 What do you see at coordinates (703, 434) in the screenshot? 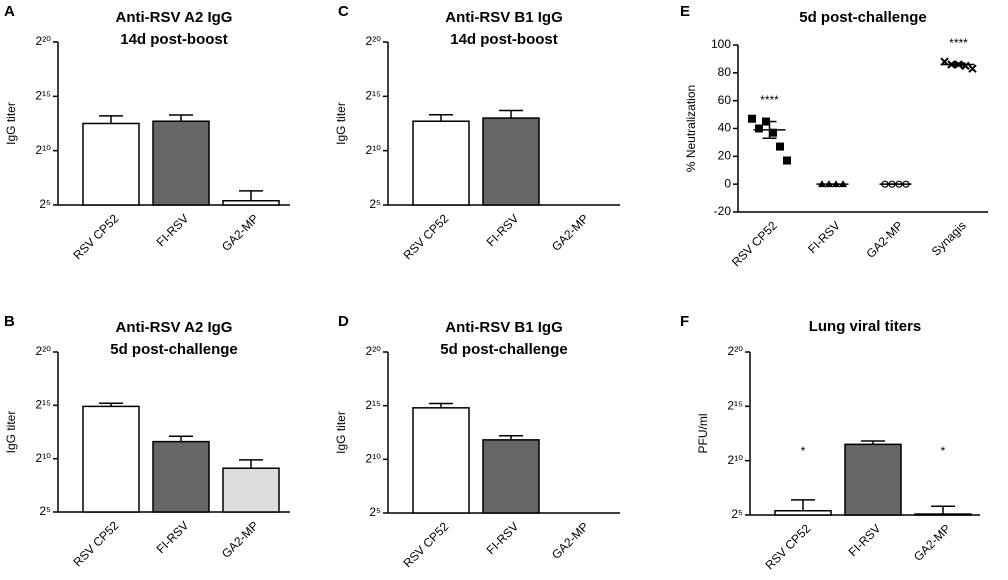
I see `y-axis-label: PFU/ml` at bounding box center [703, 434].